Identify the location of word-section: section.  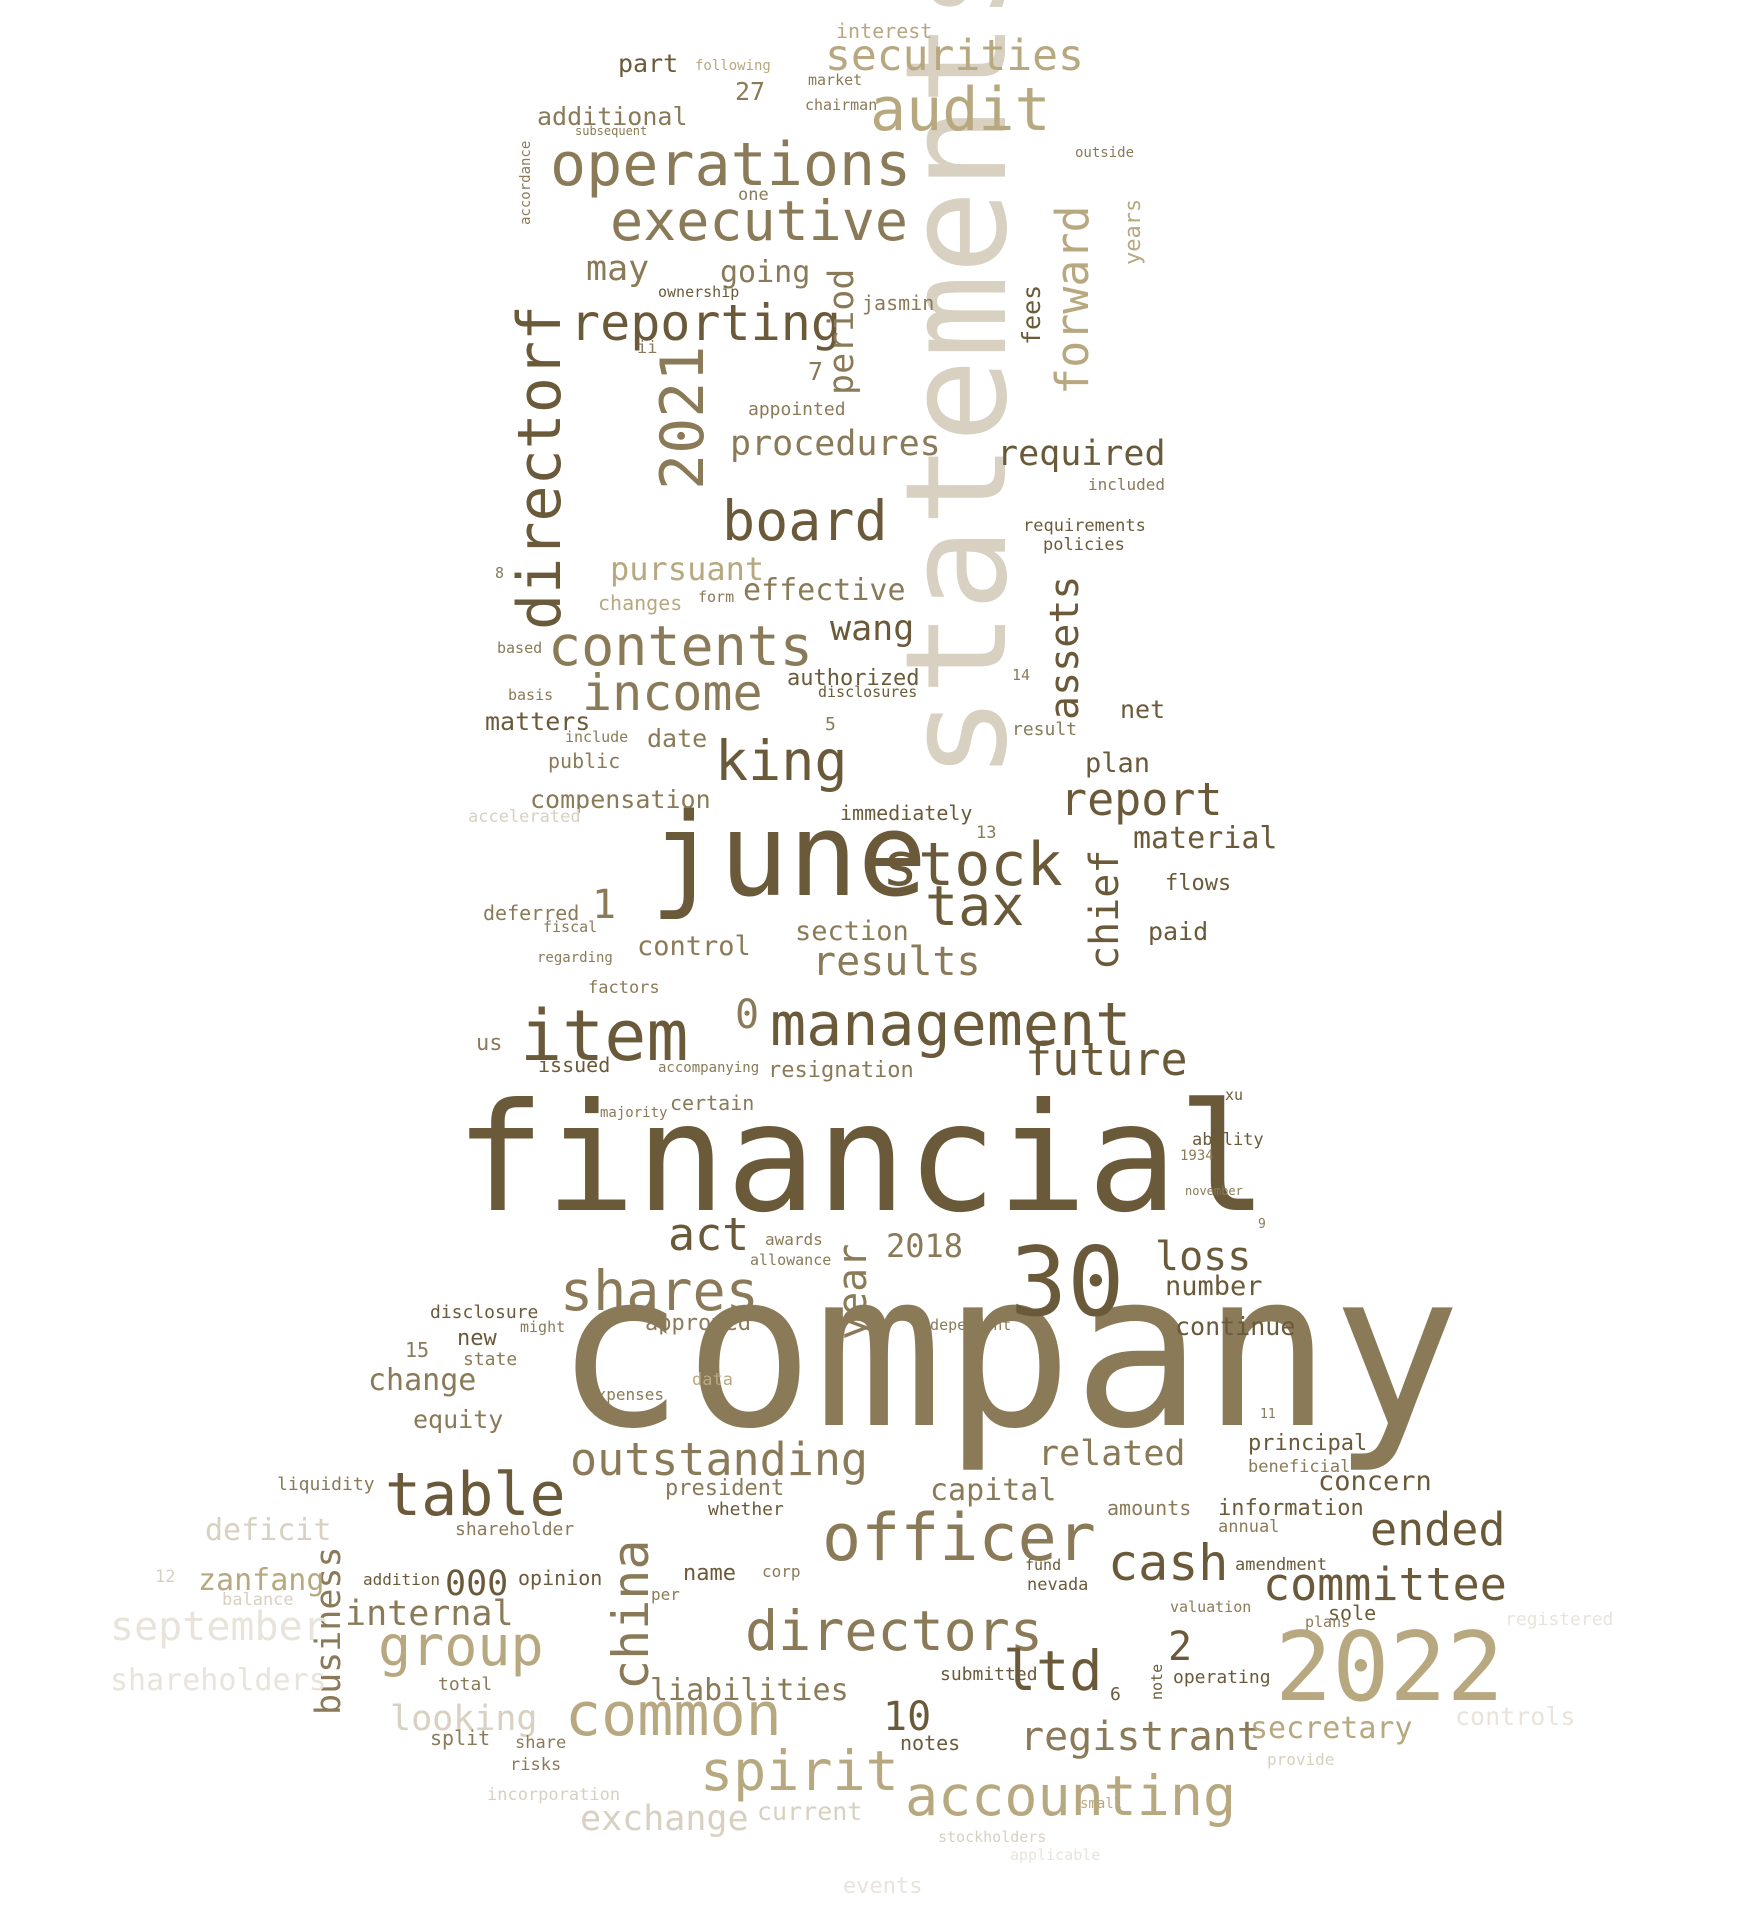
(852, 931).